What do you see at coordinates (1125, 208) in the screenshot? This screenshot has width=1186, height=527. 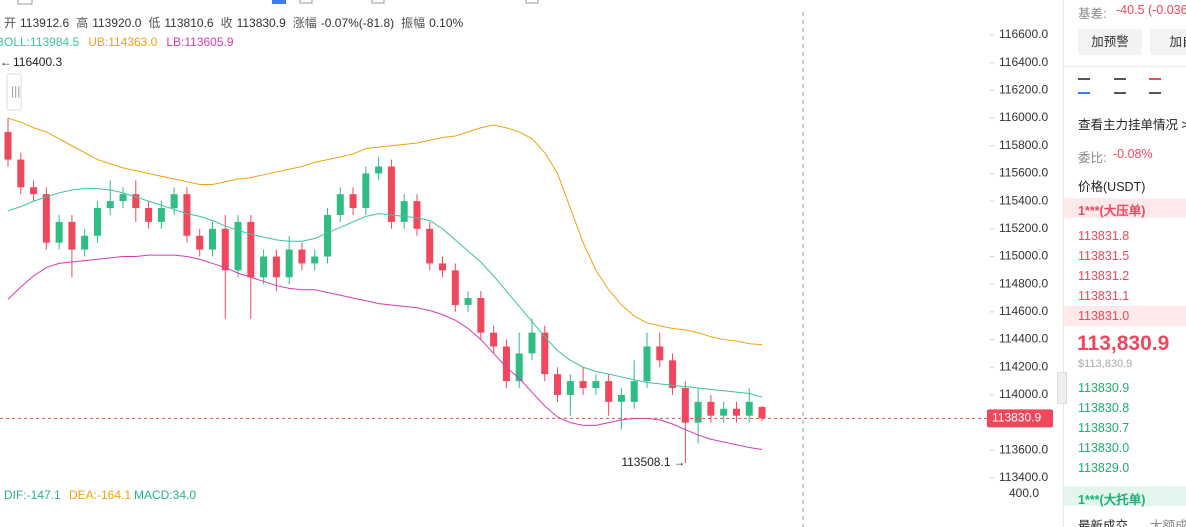 I see `big-ask-row` at bounding box center [1125, 208].